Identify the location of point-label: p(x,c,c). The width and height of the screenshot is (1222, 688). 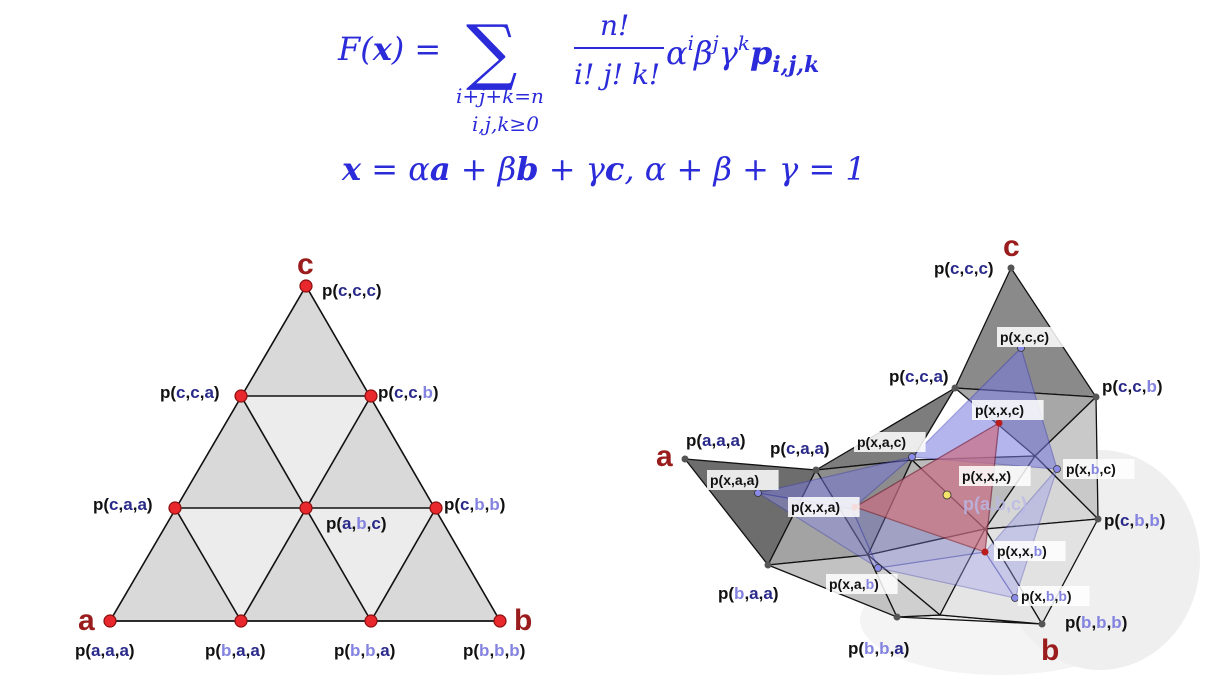
(1033, 337).